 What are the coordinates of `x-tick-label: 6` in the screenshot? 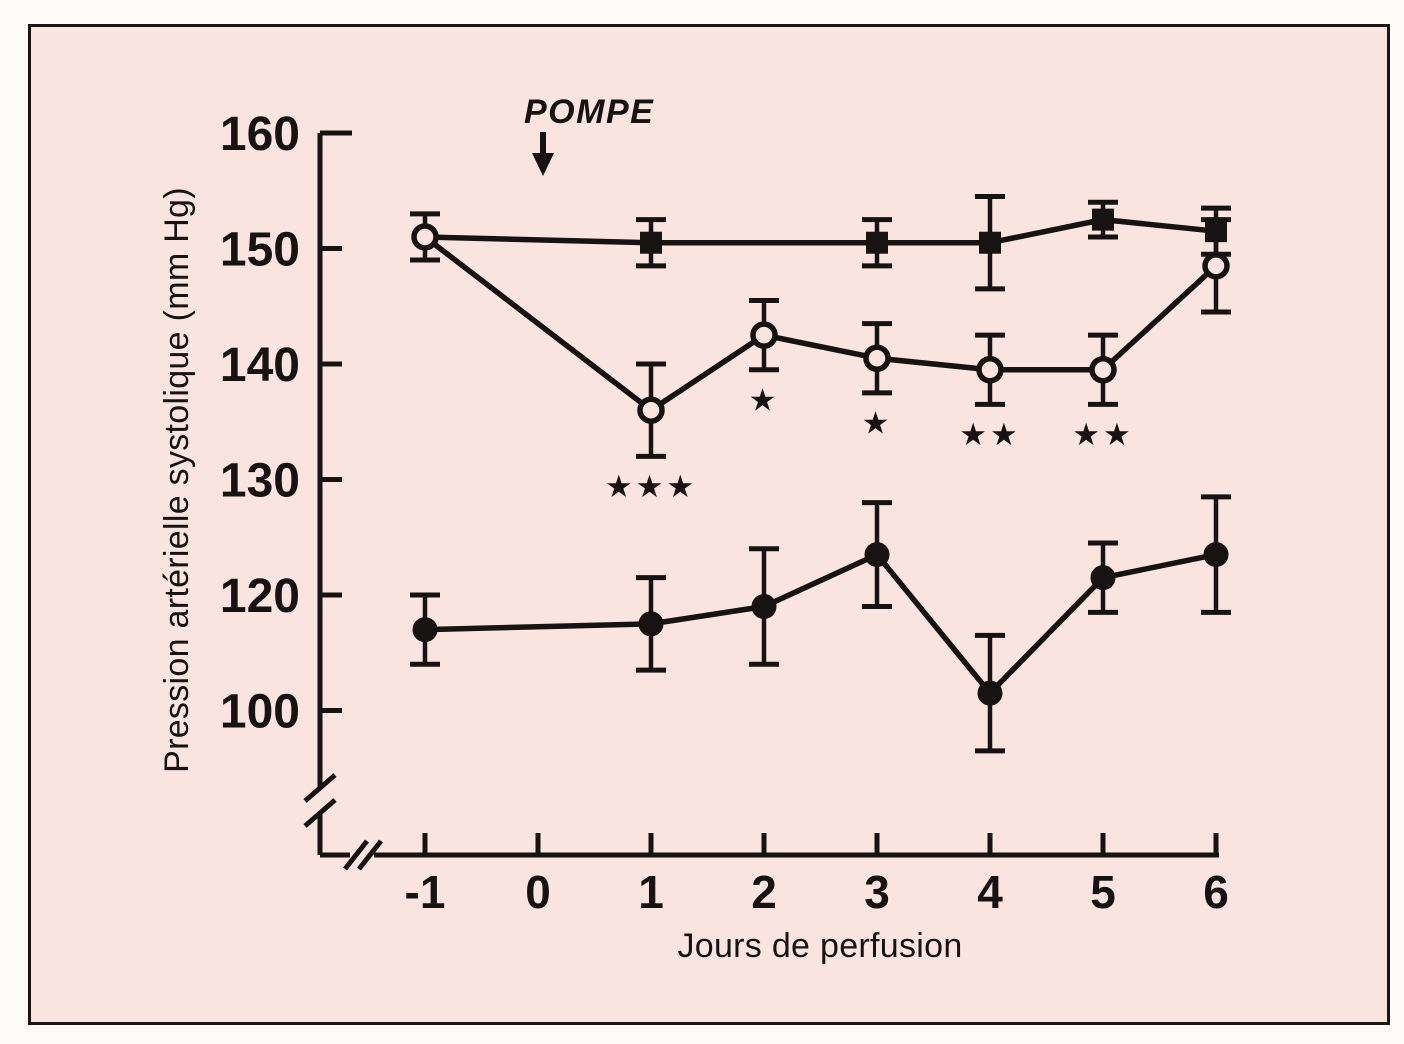 It's located at (1216, 892).